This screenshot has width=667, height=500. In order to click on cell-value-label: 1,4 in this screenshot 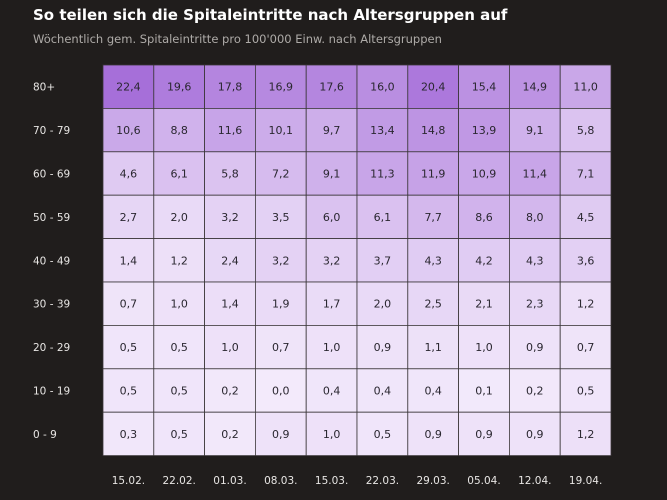, I will do `click(230, 304)`.